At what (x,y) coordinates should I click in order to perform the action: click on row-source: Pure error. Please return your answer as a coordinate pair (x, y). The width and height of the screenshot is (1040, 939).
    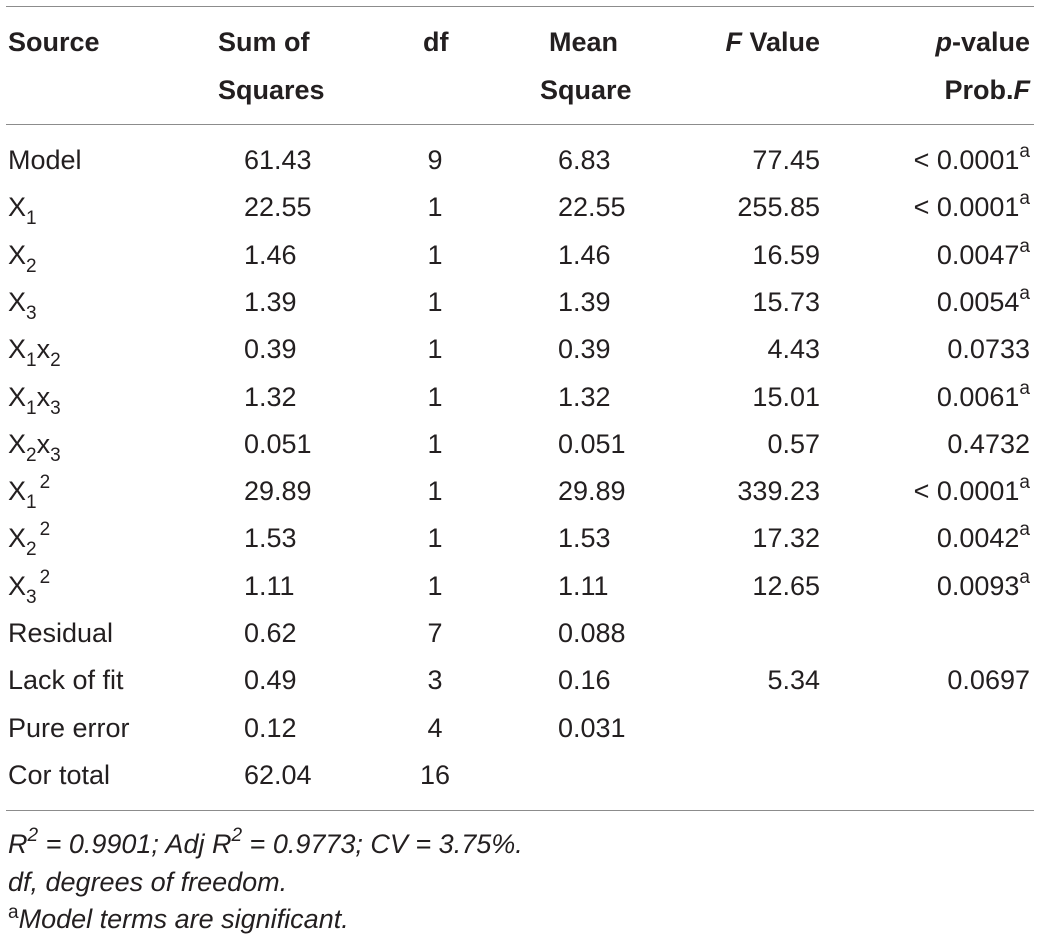
    Looking at the image, I should click on (69, 728).